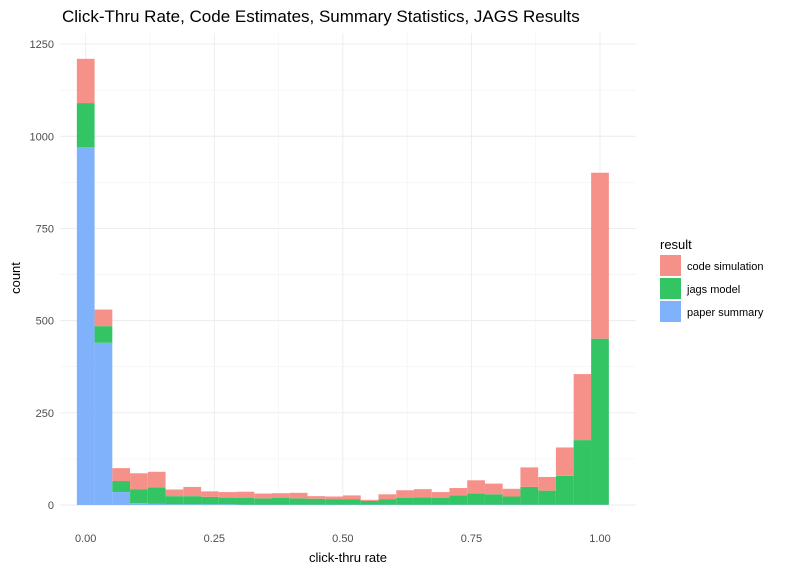 Image resolution: width=788 pixels, height=570 pixels. Describe the element at coordinates (45, 229) in the screenshot. I see `y-tick-label: 750` at that location.